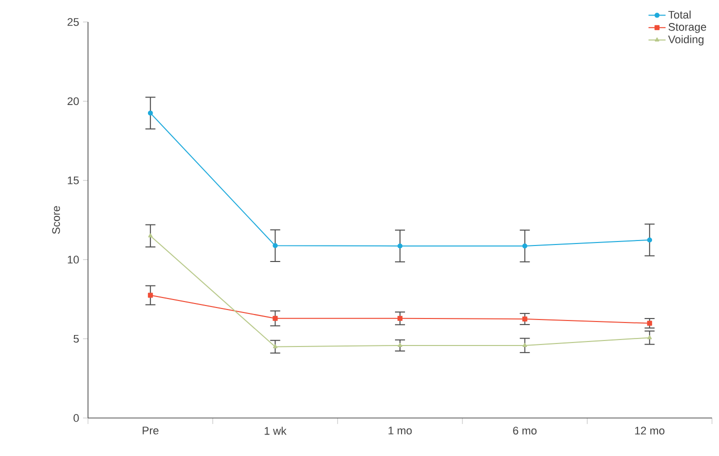  I want to click on y-tick-label: 5, so click(76, 338).